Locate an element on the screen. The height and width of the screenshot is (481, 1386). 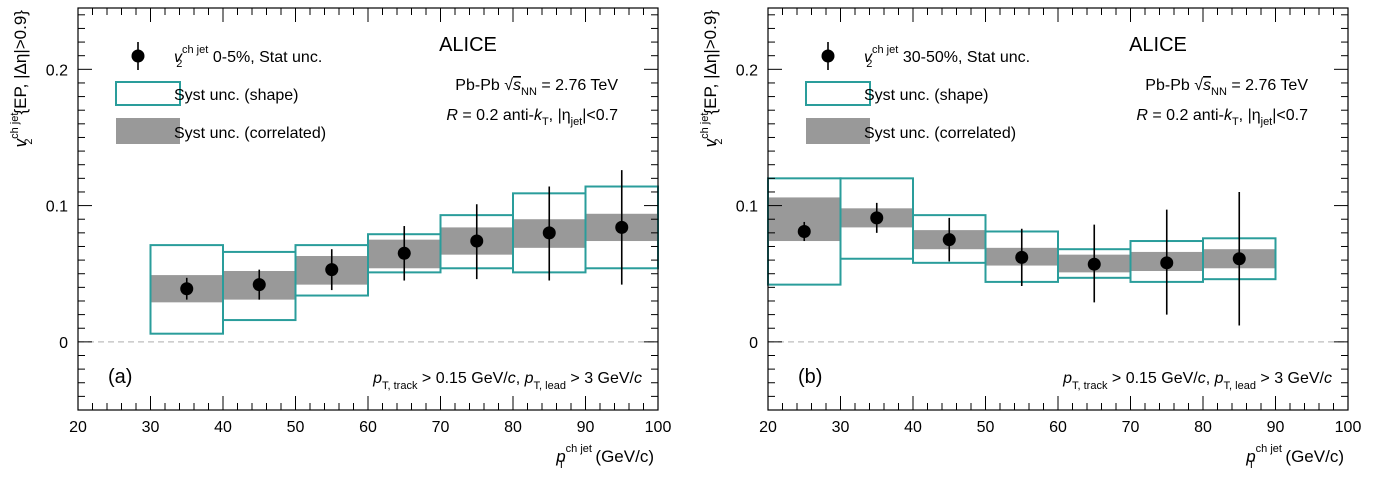
jet-definition-label: R = 0.2 anti-kT, |ηjet|<0.7 is located at coordinates (1222, 117).